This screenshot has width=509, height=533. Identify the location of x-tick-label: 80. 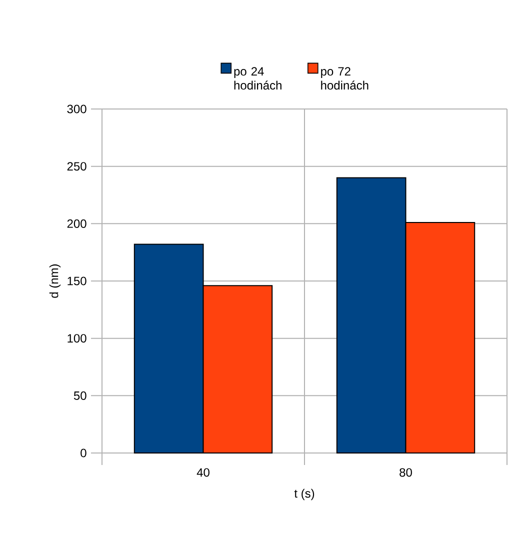
(406, 472).